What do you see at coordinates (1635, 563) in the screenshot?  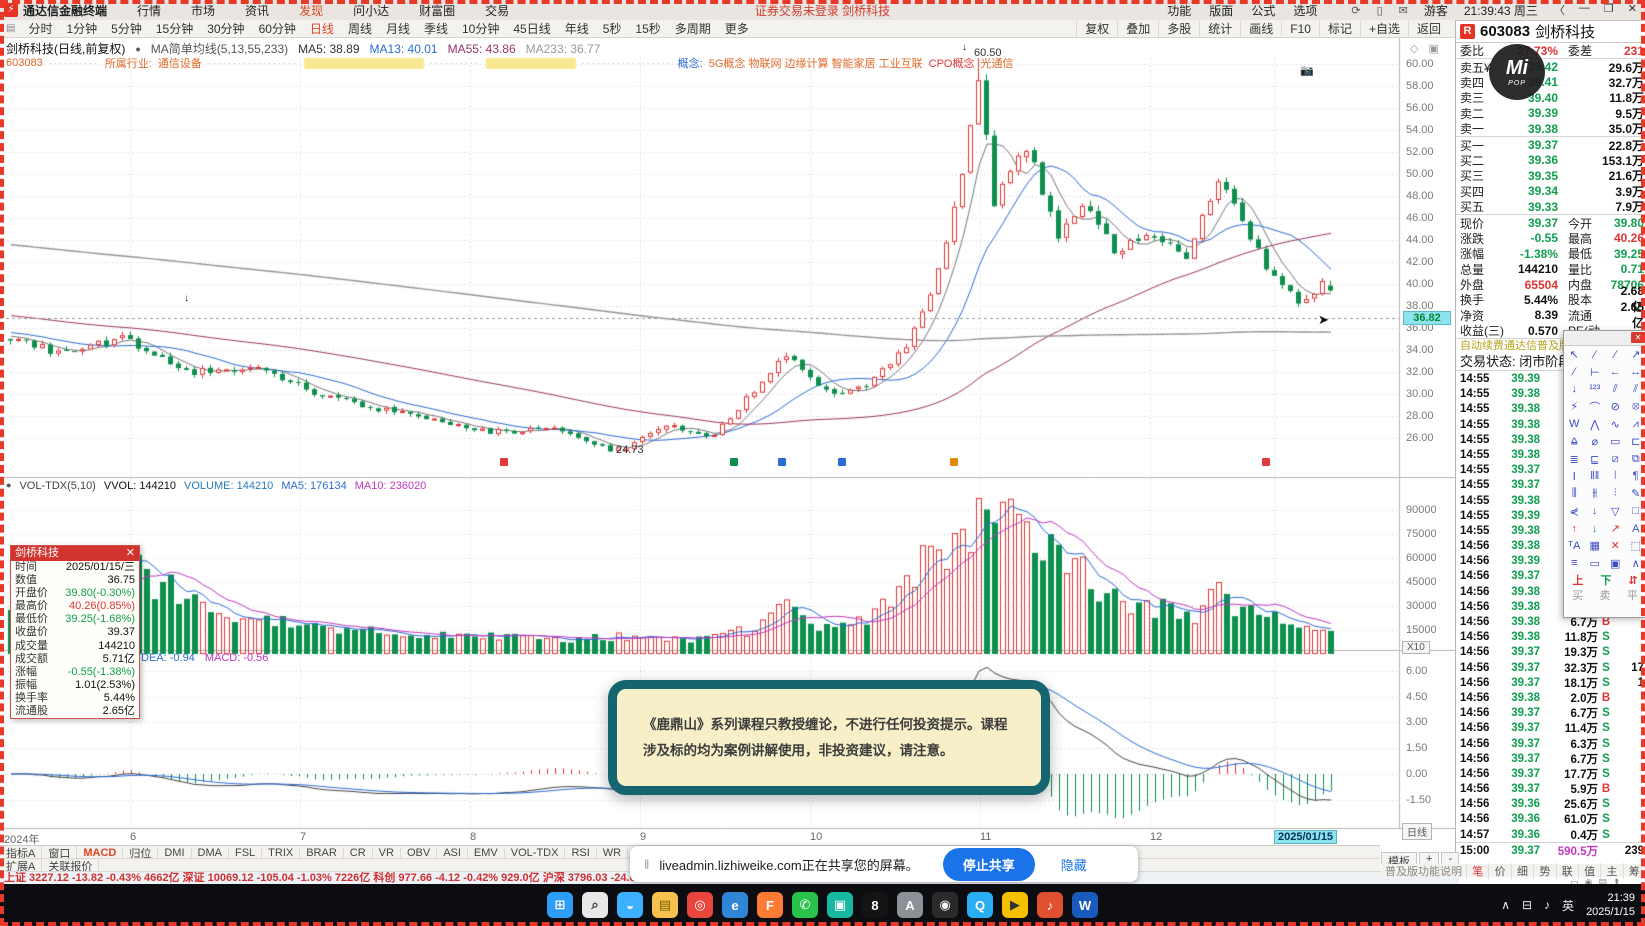 I see `draw-tool-icon: ∧` at bounding box center [1635, 563].